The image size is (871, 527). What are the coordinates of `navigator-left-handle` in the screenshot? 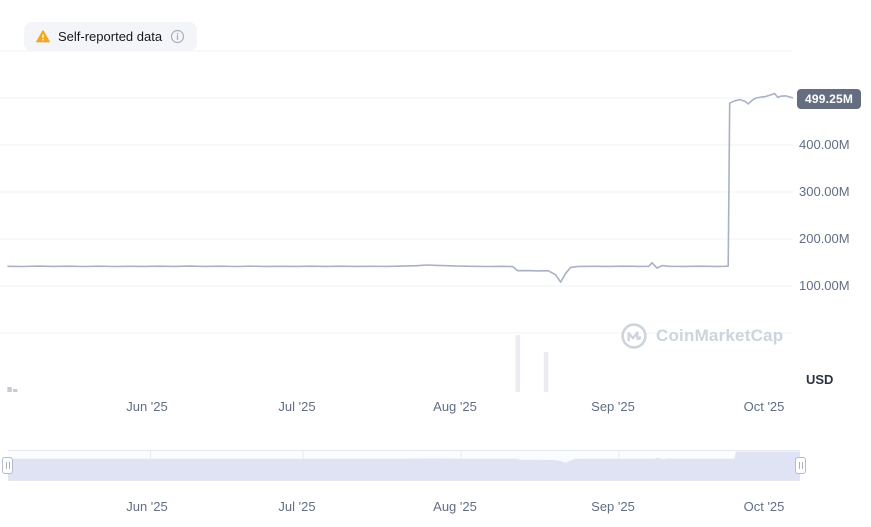 It's located at (7, 465).